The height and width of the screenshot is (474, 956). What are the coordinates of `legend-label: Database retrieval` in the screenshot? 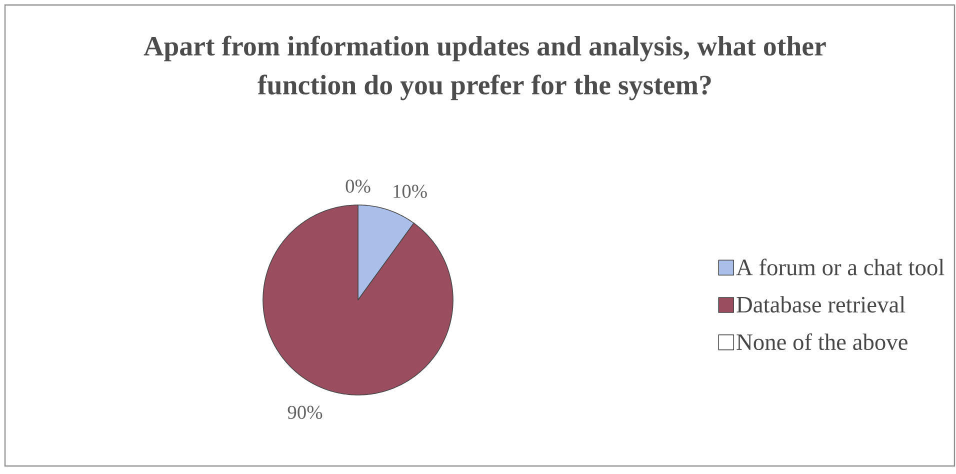 It's located at (821, 304).